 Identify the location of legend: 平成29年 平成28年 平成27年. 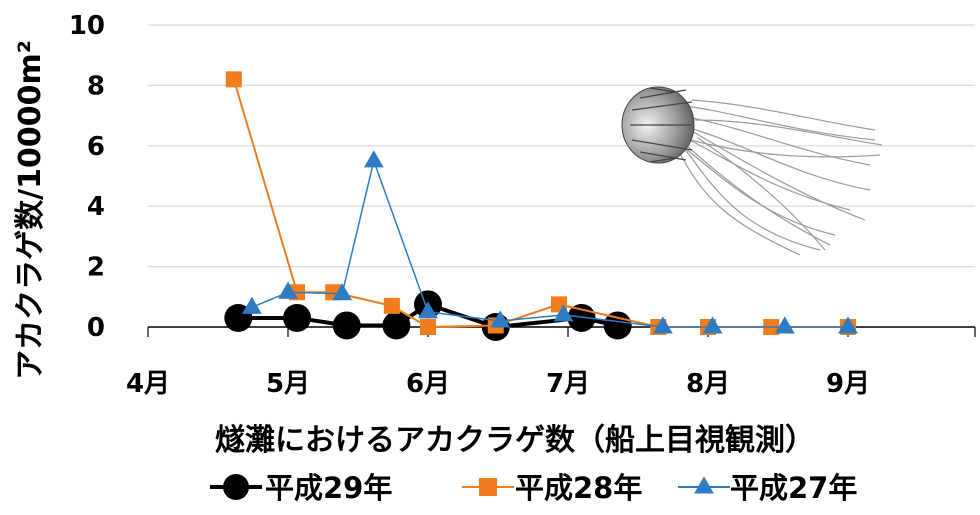
(533, 488).